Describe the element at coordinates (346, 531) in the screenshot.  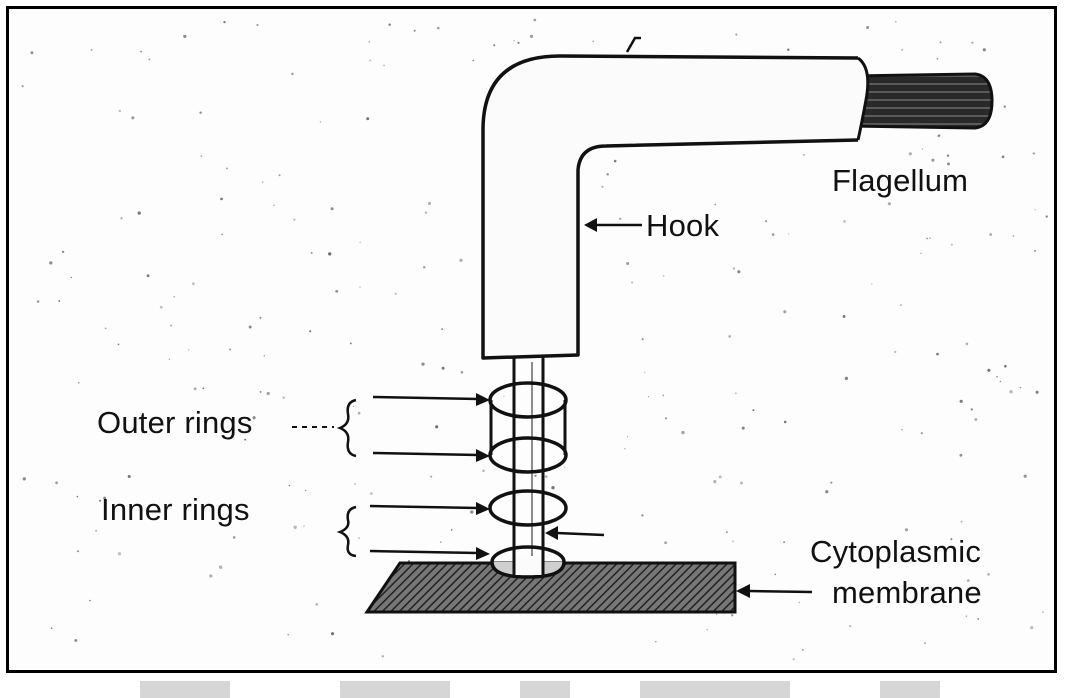
I see `inner-rings-brace` at that location.